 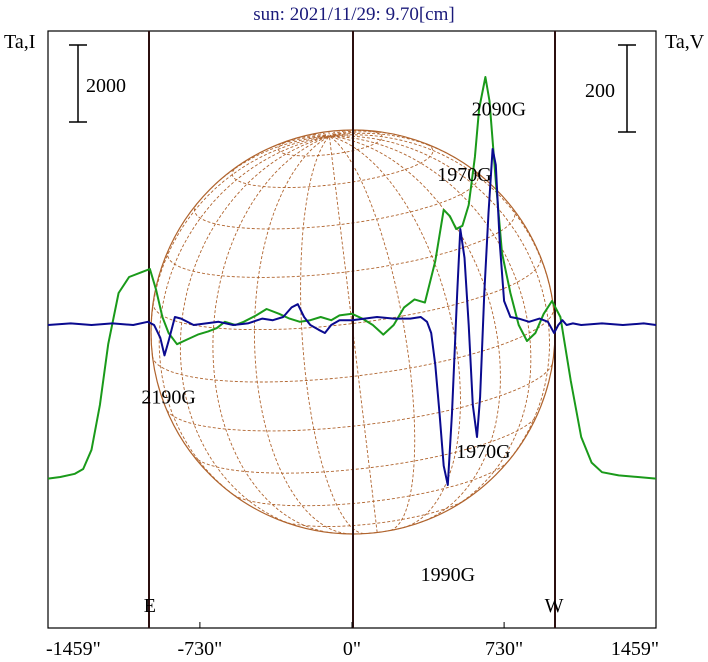 What do you see at coordinates (448, 575) in the screenshot?
I see `annotation-label: 1990G` at bounding box center [448, 575].